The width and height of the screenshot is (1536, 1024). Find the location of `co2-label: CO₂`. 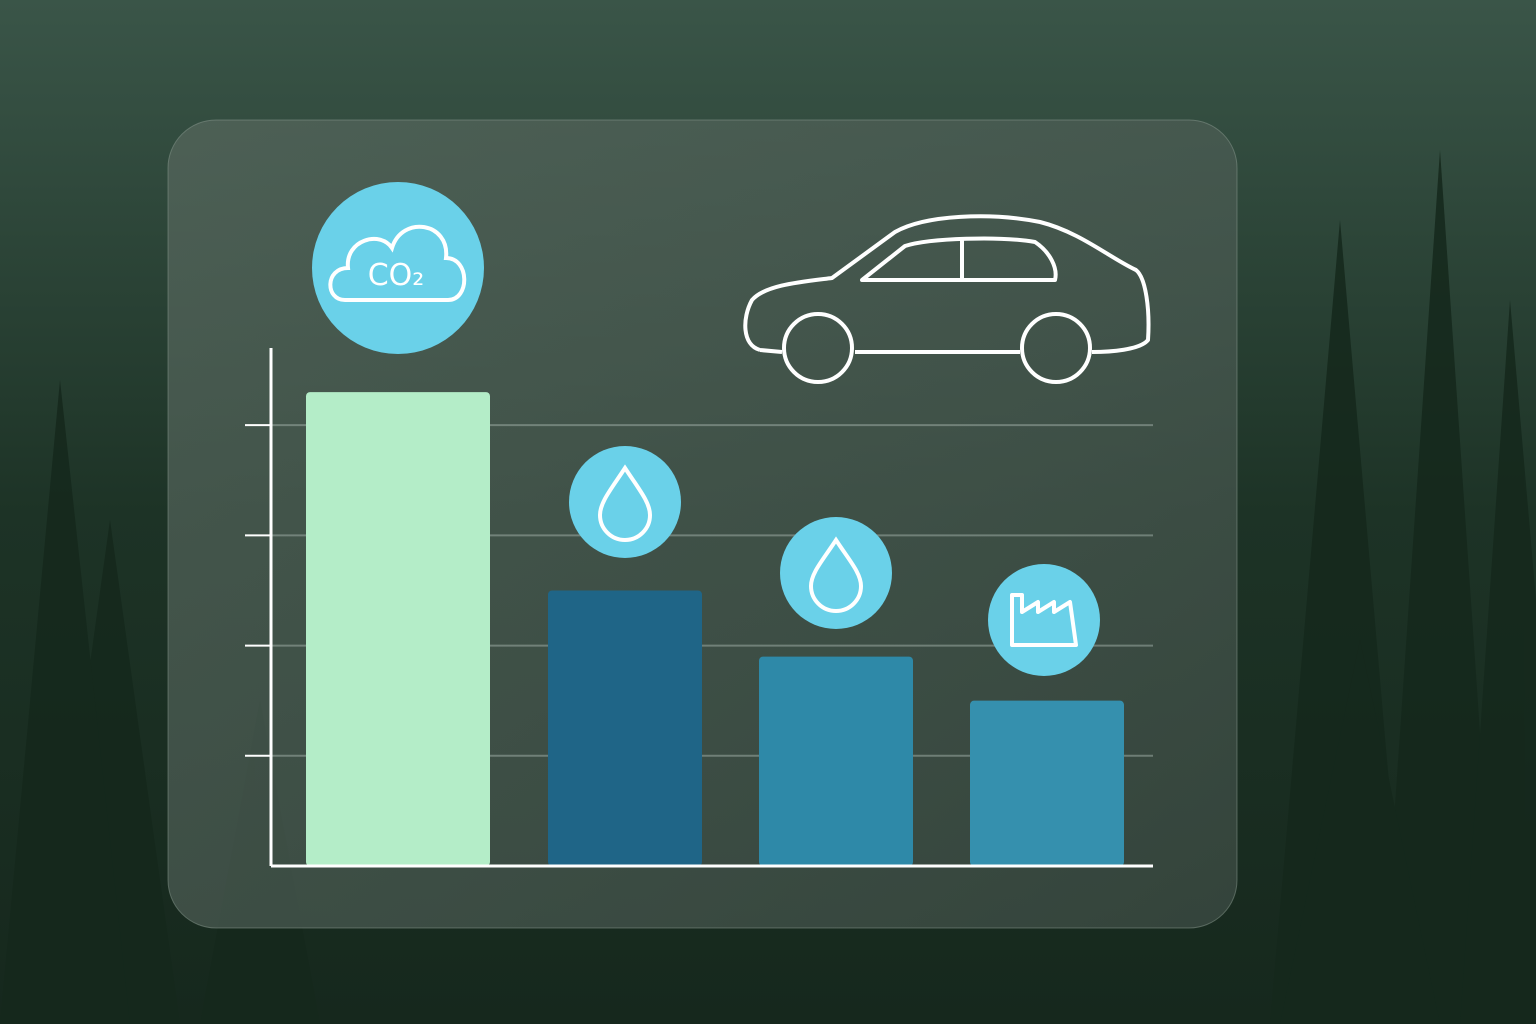

co2-label: CO₂ is located at coordinates (396, 275).